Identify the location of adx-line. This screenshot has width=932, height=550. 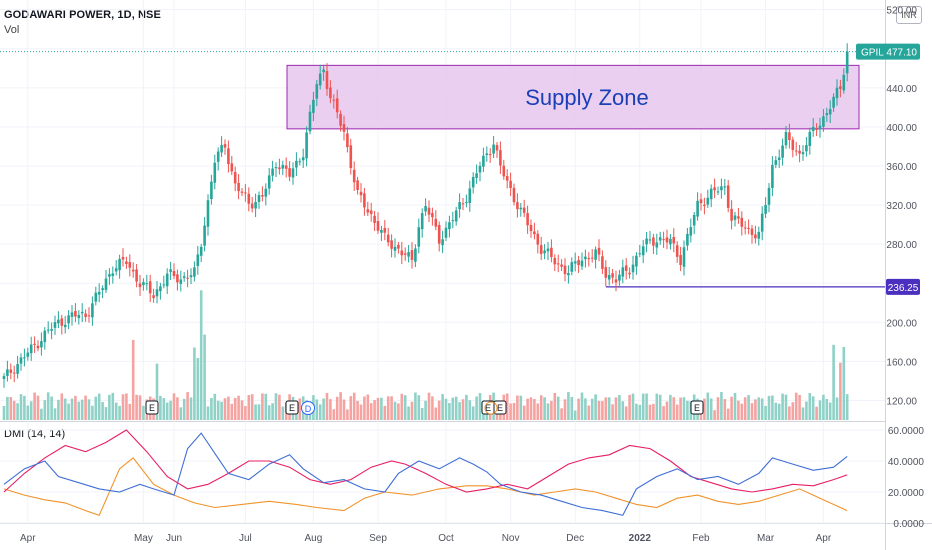
(425, 486).